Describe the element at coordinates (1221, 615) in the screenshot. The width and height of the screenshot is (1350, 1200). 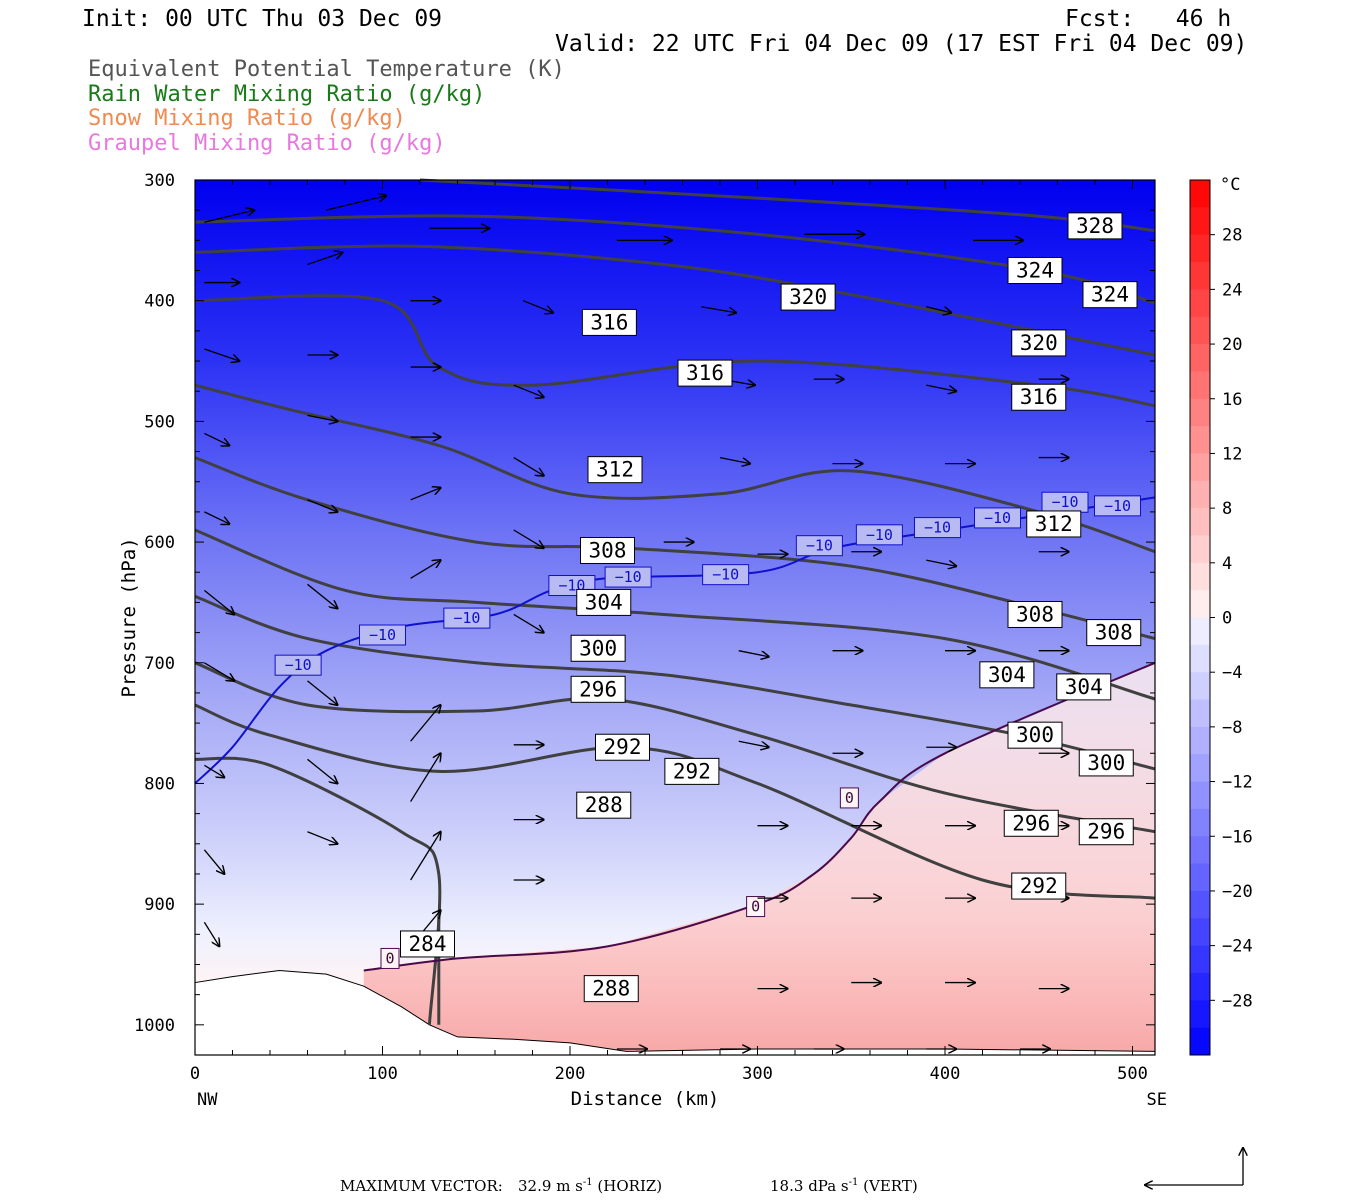
I see `colorbar: °C 28 24 20 16 12 8 4 0 −4 −8 −12 −16 −20 −24 −28` at that location.